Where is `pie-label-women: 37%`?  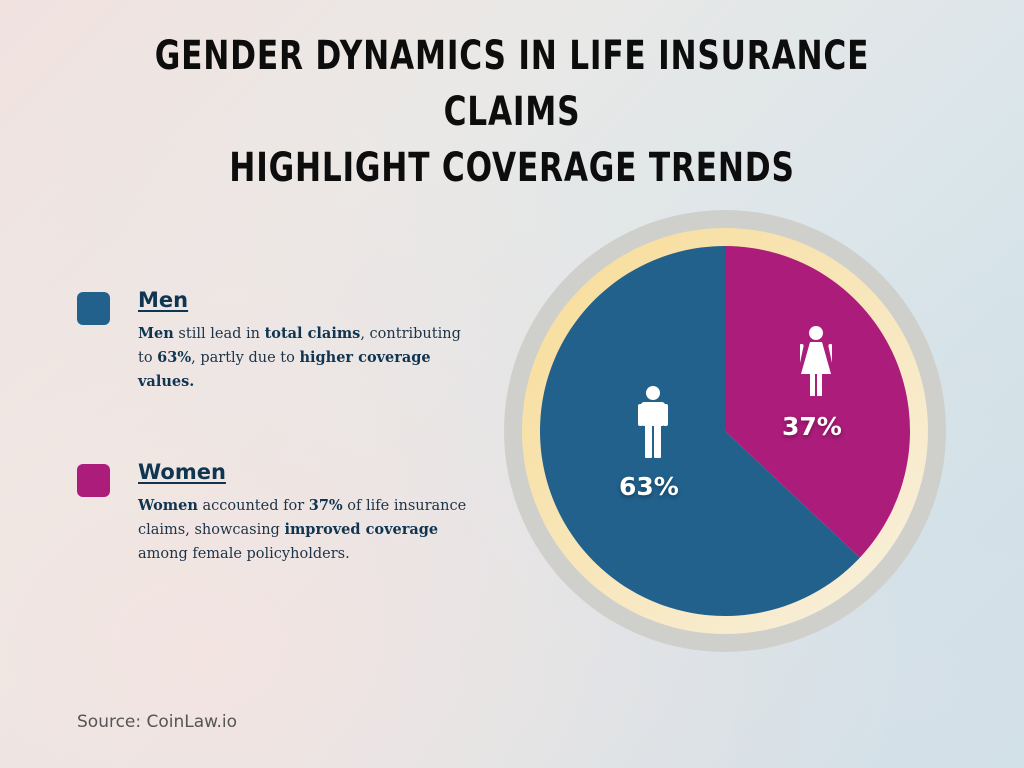 pie-label-women: 37% is located at coordinates (812, 426).